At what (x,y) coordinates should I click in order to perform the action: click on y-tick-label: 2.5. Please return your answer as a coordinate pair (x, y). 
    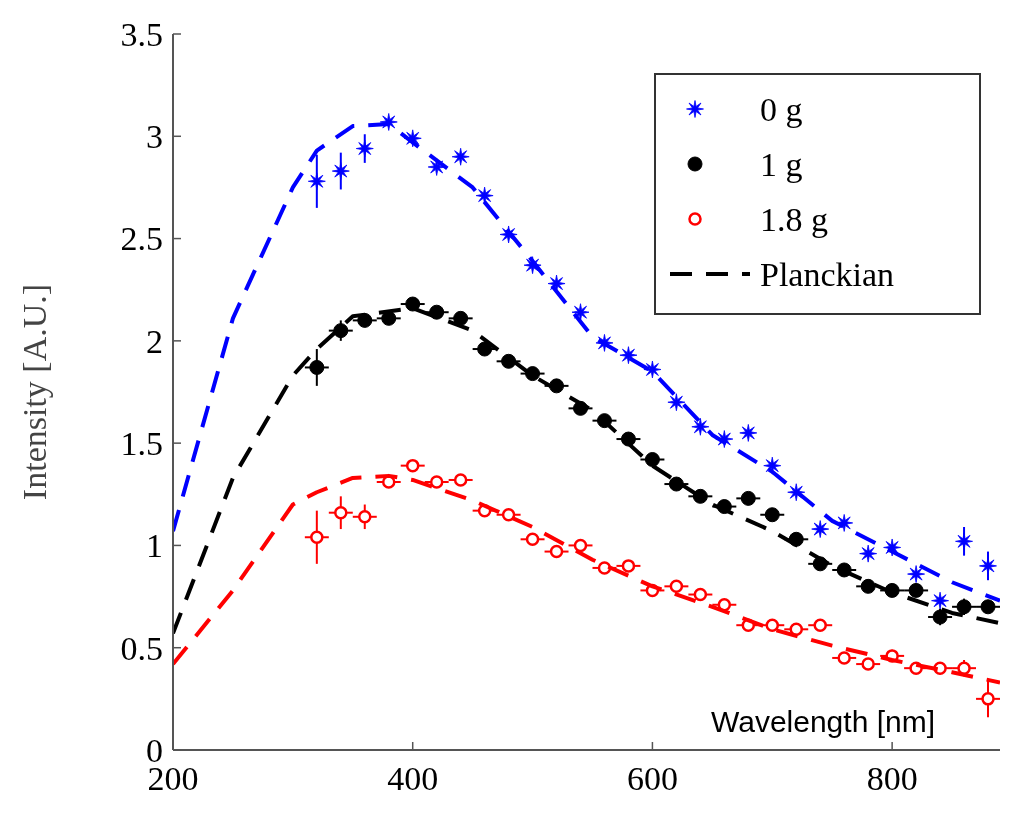
    Looking at the image, I should click on (141, 239).